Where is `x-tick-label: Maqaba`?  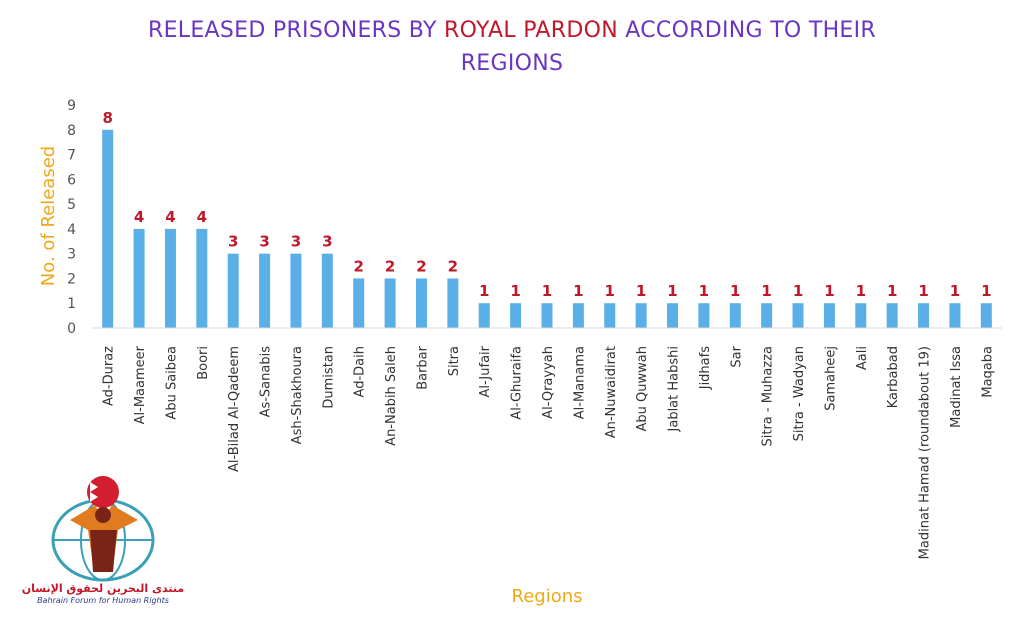
x-tick-label: Maqaba is located at coordinates (987, 372).